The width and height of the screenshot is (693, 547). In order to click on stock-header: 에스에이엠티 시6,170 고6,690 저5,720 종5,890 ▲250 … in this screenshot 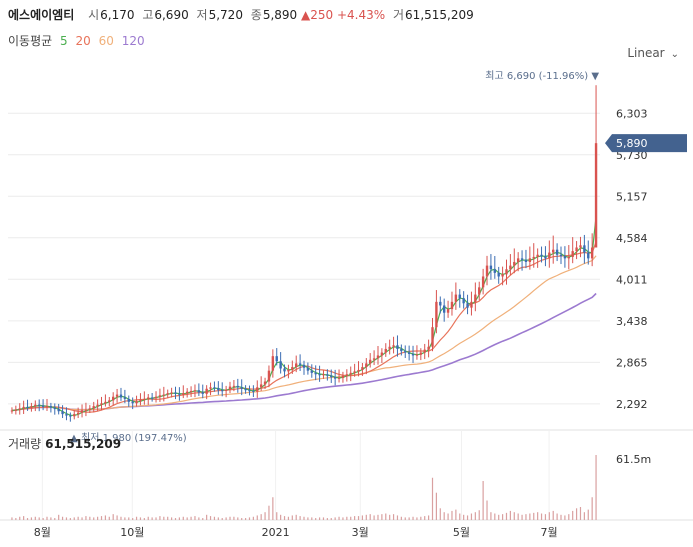, I will do `click(241, 14)`.